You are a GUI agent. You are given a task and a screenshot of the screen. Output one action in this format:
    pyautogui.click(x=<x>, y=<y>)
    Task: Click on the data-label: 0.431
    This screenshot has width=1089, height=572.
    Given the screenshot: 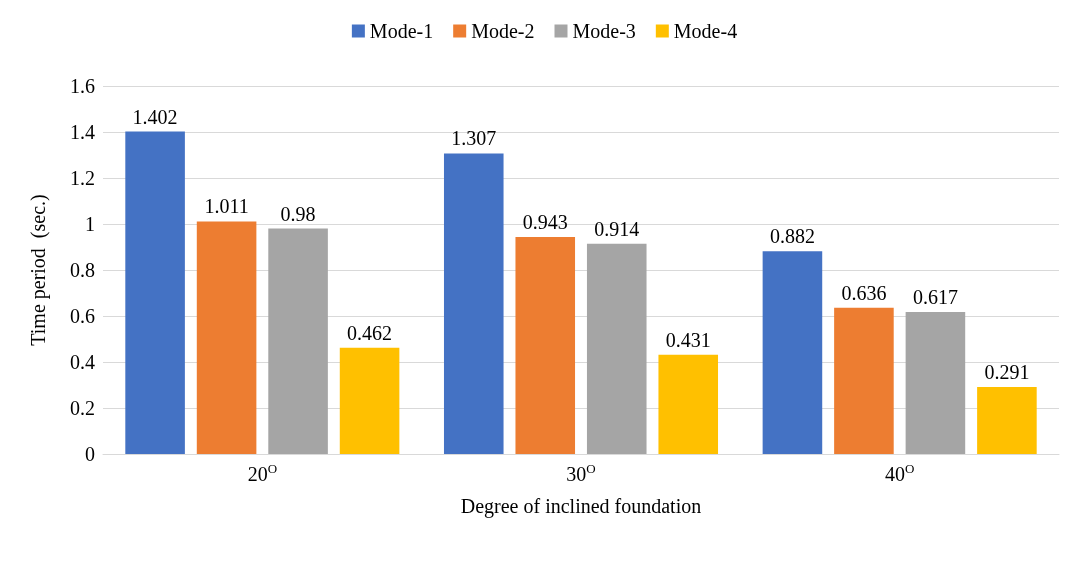 What is the action you would take?
    pyautogui.click(x=688, y=339)
    